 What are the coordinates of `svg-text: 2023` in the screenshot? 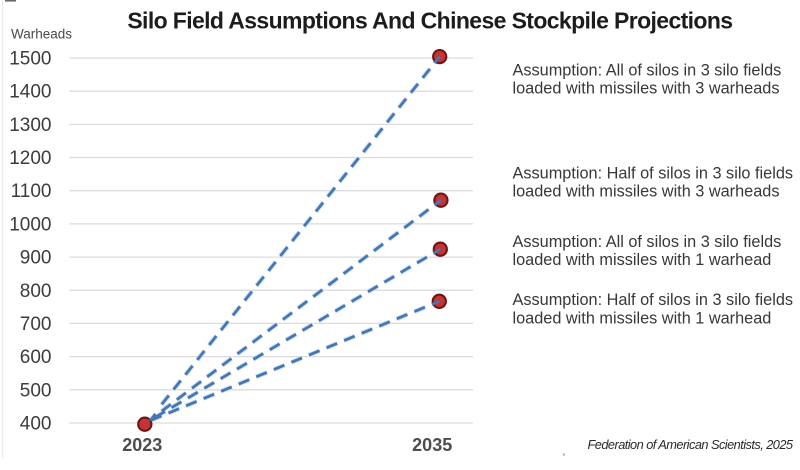 It's located at (142, 445).